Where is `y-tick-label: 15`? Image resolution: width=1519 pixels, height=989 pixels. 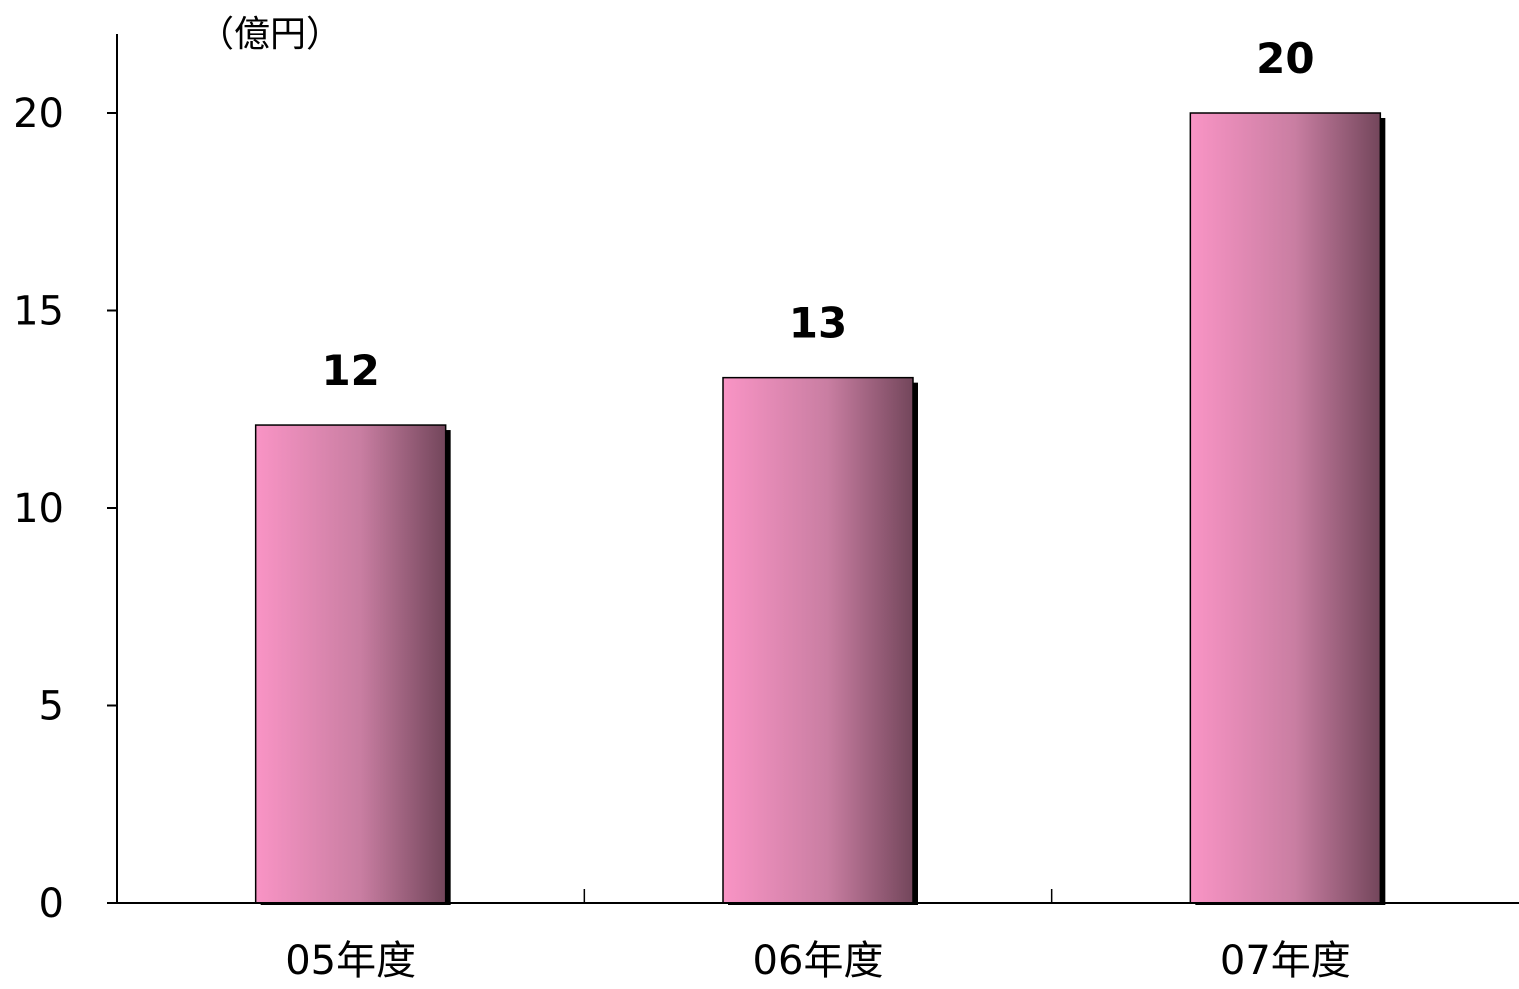
y-tick-label: 15 is located at coordinates (38, 312).